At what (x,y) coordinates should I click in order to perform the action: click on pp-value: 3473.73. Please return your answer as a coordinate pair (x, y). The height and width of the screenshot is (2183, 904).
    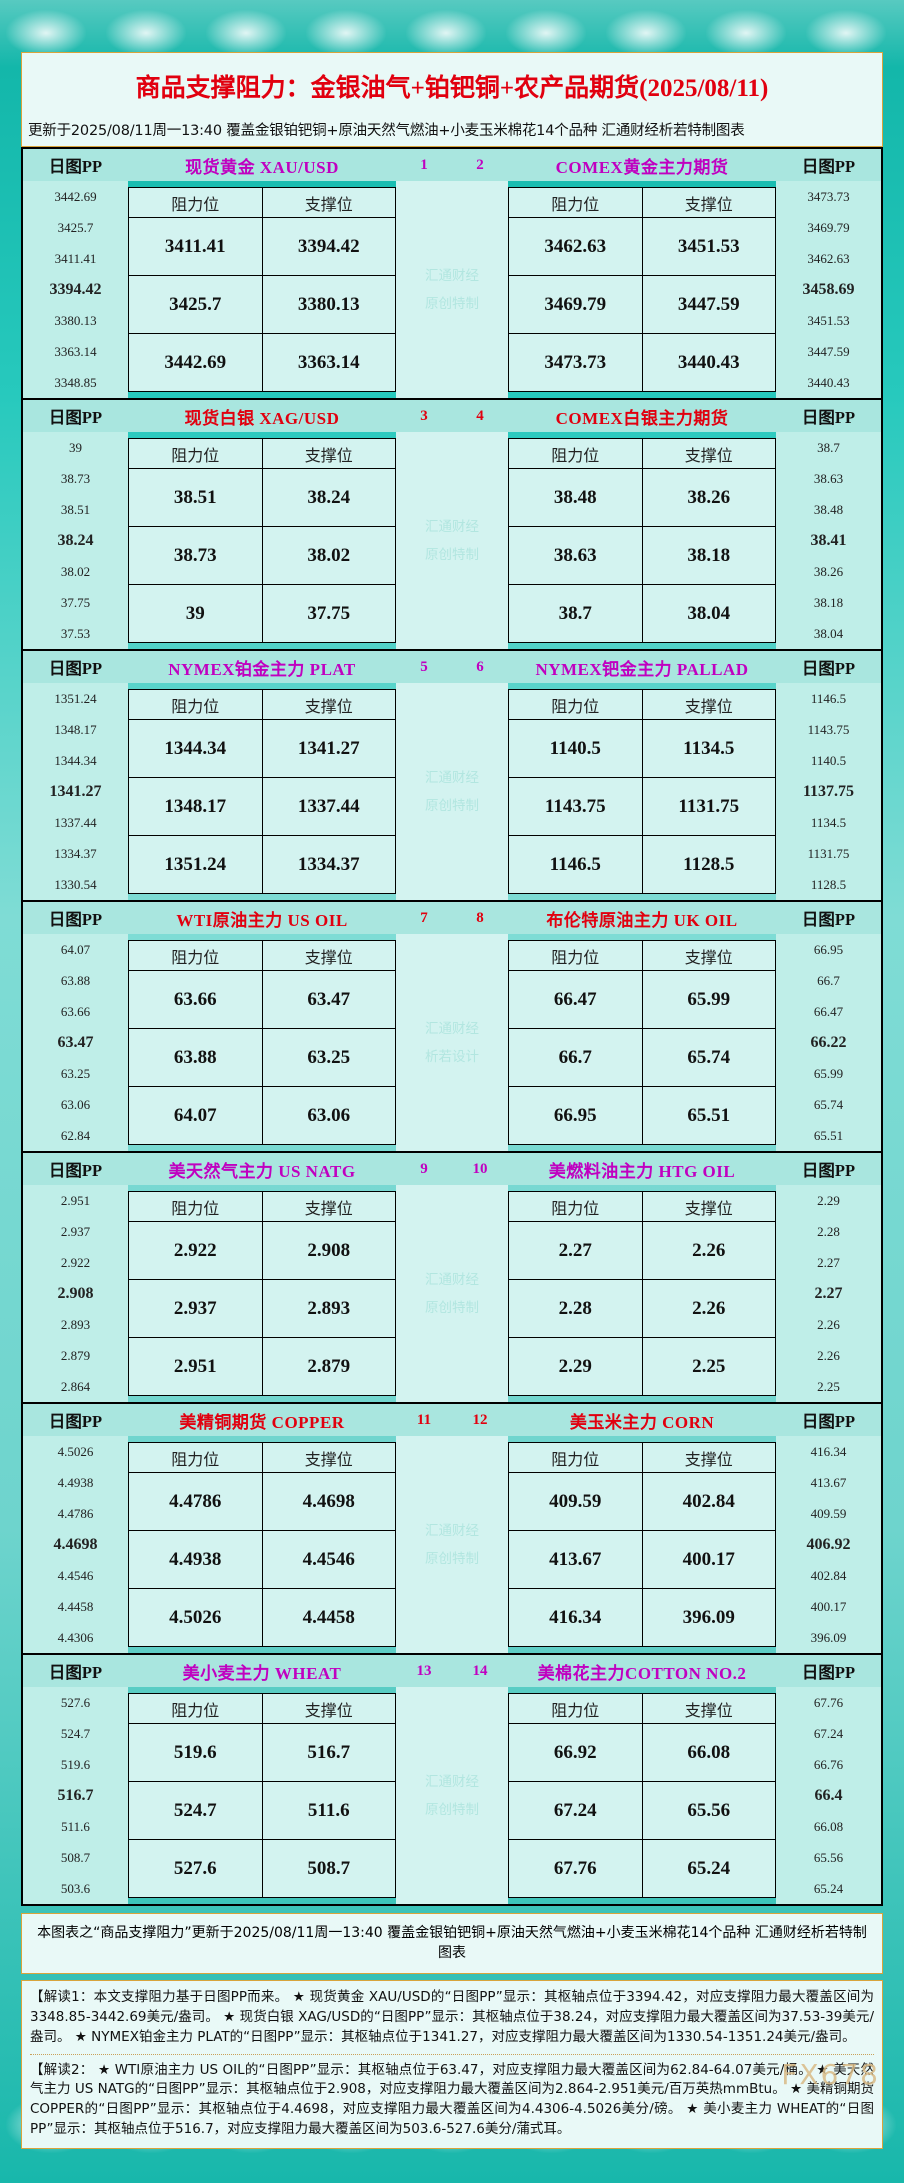
    Looking at the image, I should click on (828, 196).